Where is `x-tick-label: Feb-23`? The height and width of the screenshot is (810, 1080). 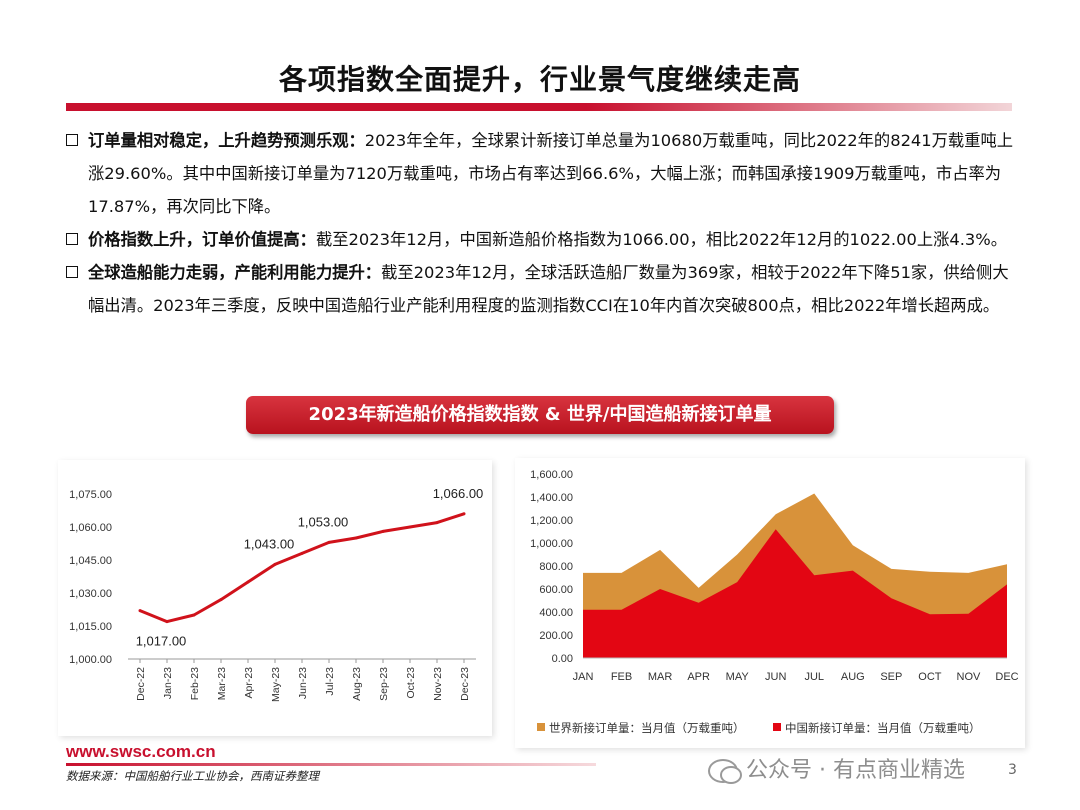 x-tick-label: Feb-23 is located at coordinates (195, 683).